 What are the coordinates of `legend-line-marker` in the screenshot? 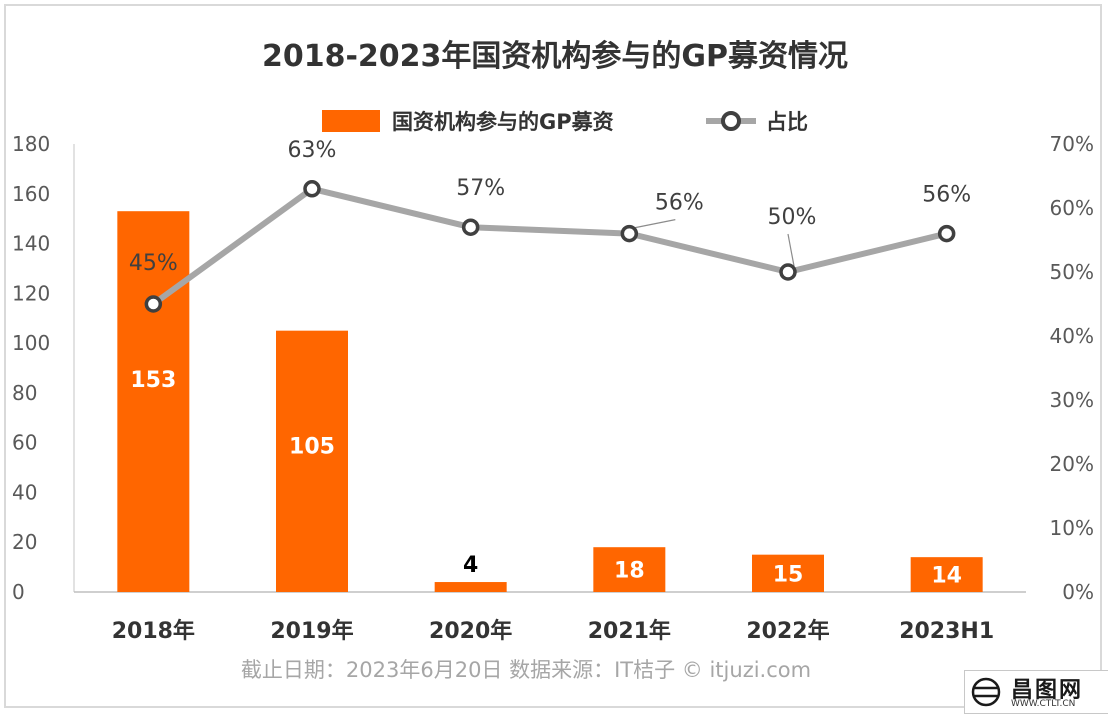 It's located at (731, 121).